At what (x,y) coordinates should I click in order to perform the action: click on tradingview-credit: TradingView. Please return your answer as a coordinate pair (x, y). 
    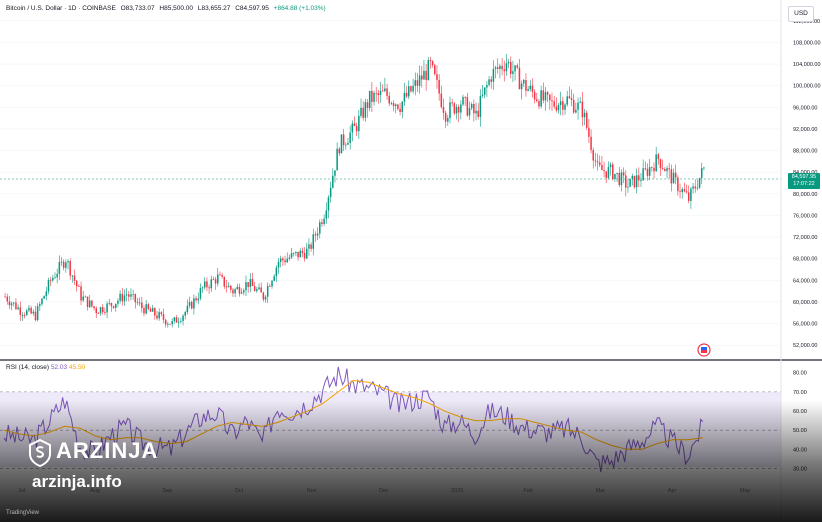
    Looking at the image, I should click on (23, 513).